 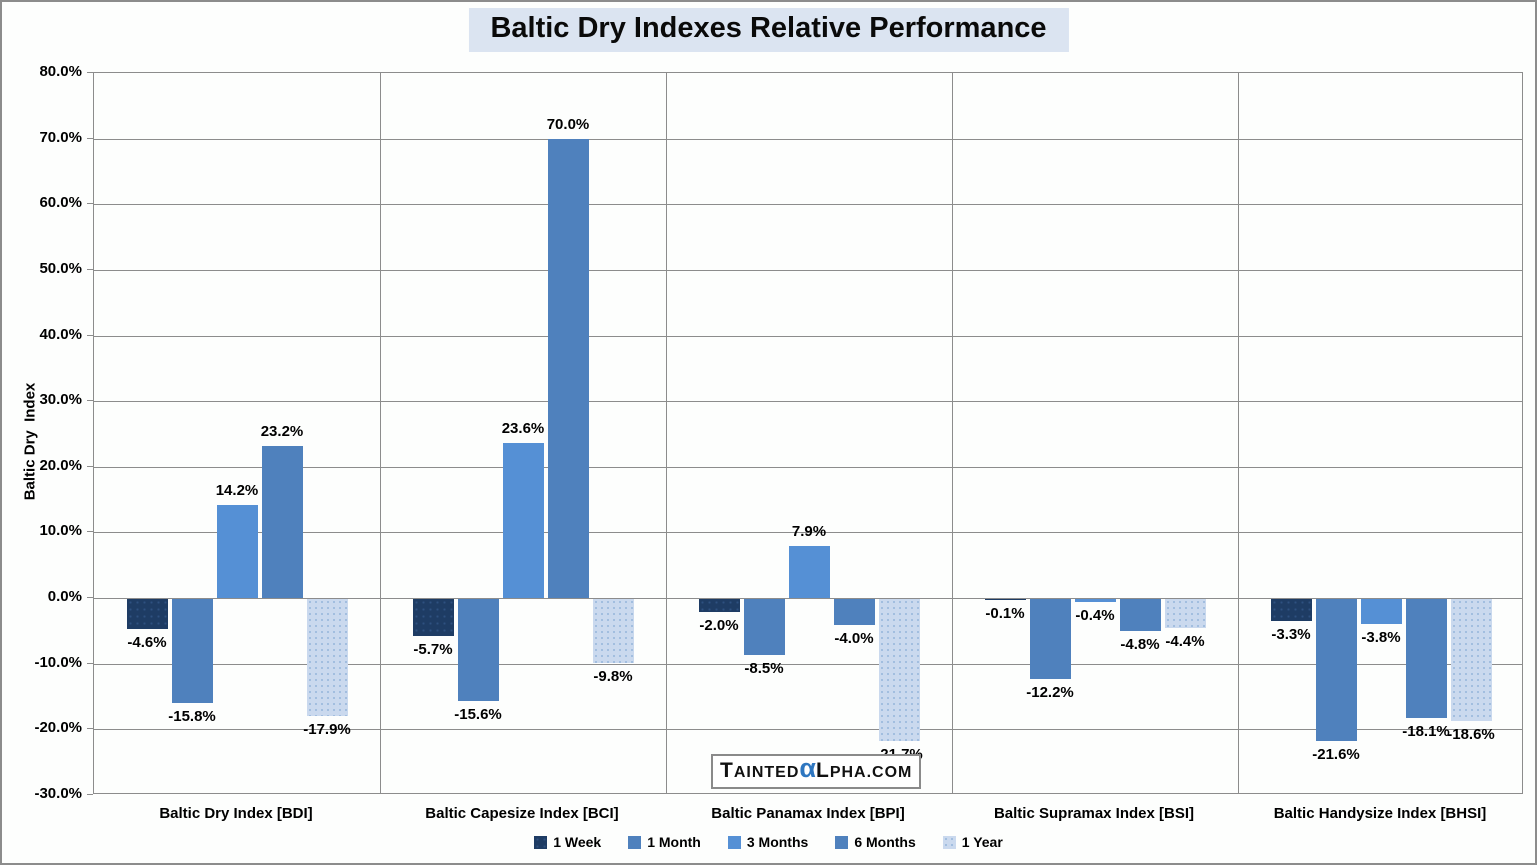 What do you see at coordinates (1336, 754) in the screenshot?
I see `bar-value-label: -21.6%` at bounding box center [1336, 754].